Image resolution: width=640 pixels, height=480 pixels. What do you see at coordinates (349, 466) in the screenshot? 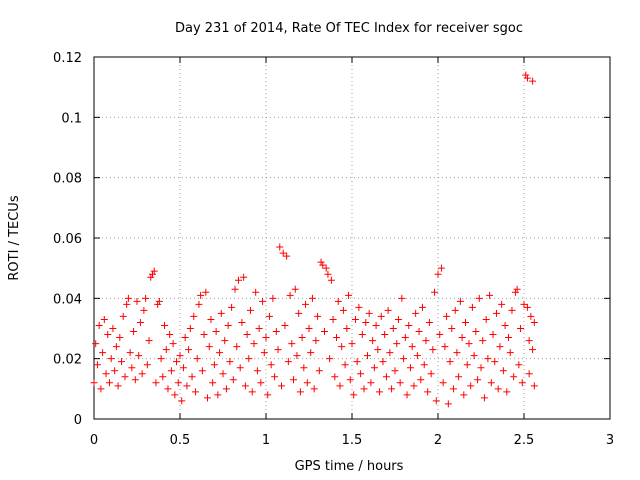
I see `x-axis-label: GPS time / hours` at bounding box center [349, 466].